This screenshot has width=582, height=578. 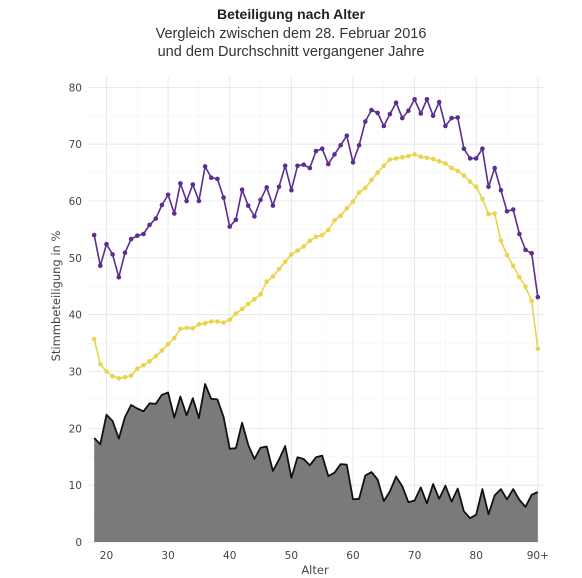 I want to click on y-axis-ticks: 0 10 20 30 40 50 60 70 80, so click(x=75, y=315).